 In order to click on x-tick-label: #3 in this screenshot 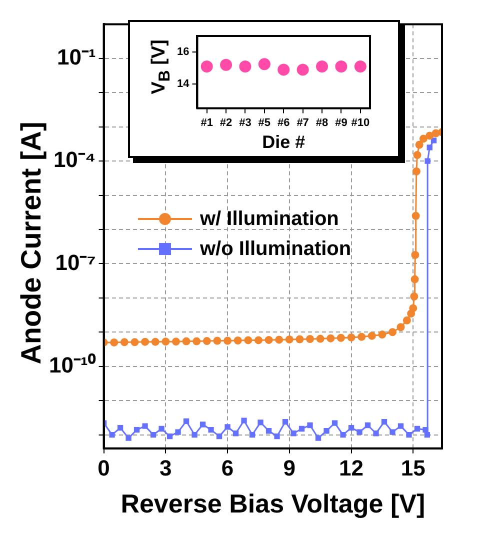, I will do `click(245, 122)`.